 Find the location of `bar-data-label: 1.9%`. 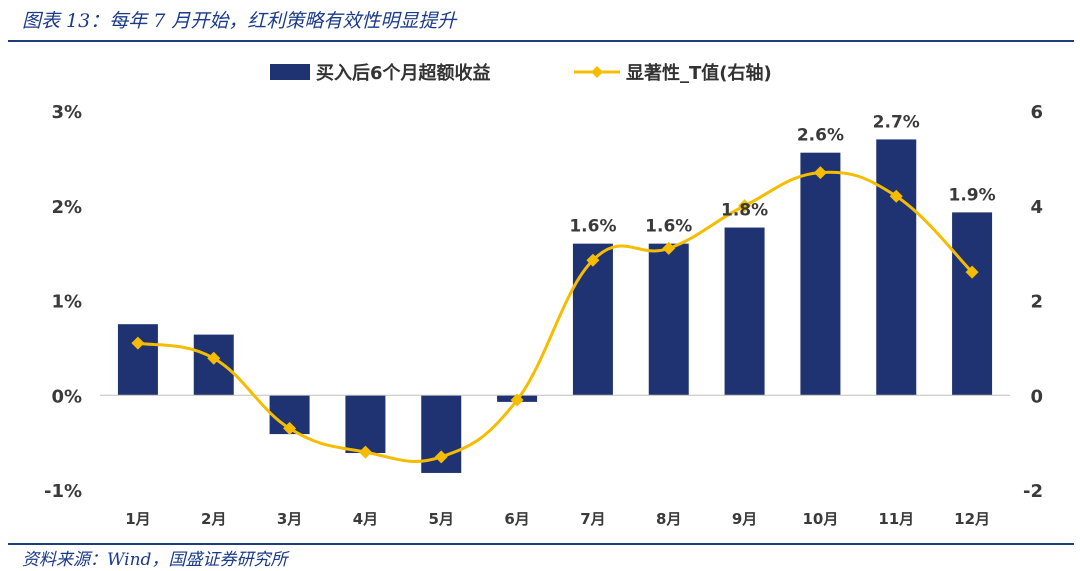

bar-data-label: 1.9% is located at coordinates (972, 195).